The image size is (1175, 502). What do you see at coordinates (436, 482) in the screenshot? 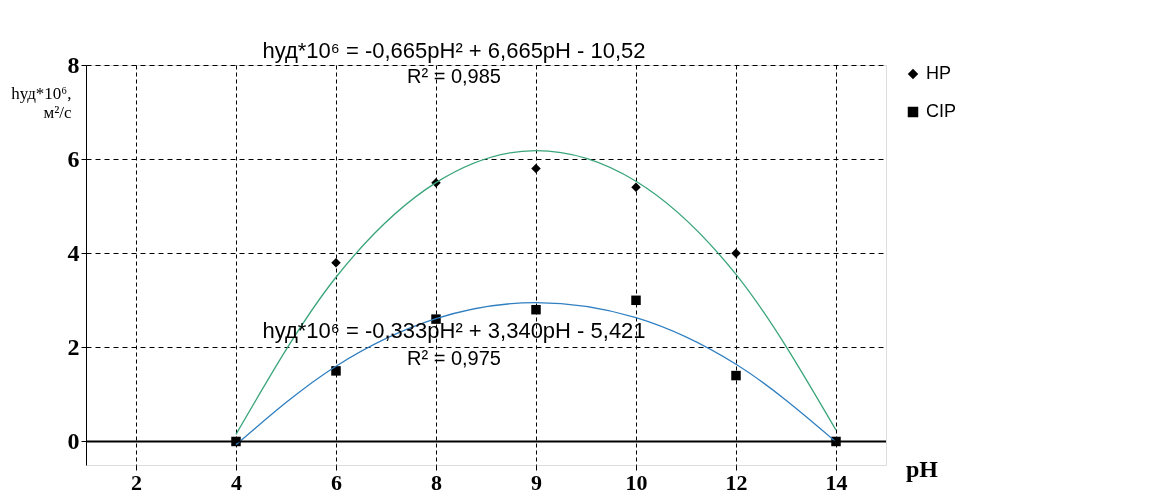
I see `x-tick-label: 8` at bounding box center [436, 482].